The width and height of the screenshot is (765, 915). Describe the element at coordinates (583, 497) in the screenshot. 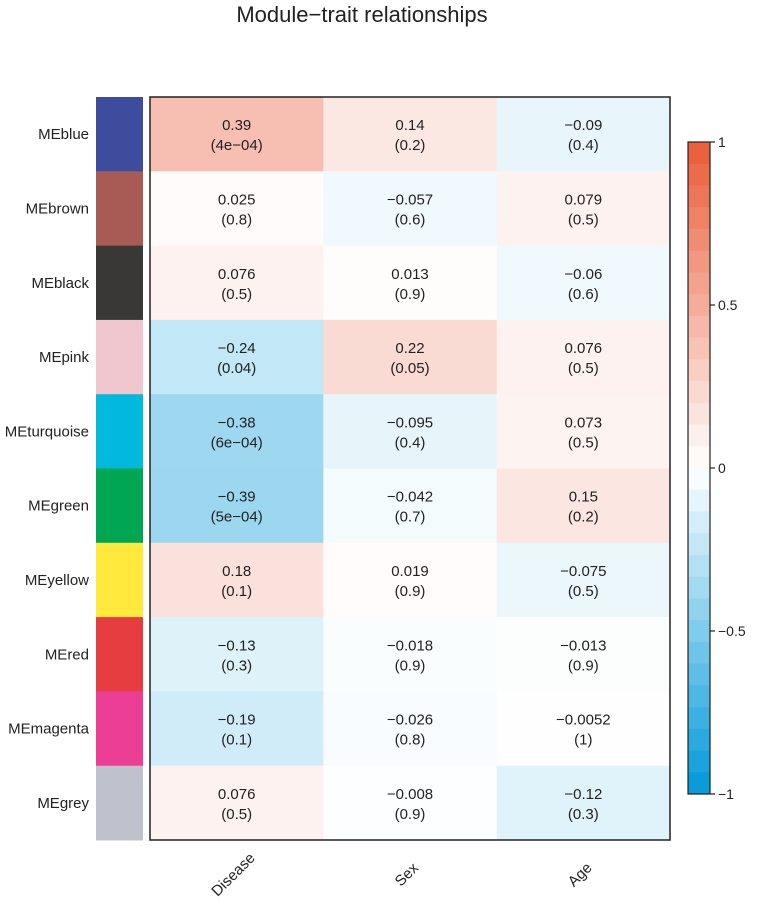

I see `cell-corr-value: 0.15` at that location.